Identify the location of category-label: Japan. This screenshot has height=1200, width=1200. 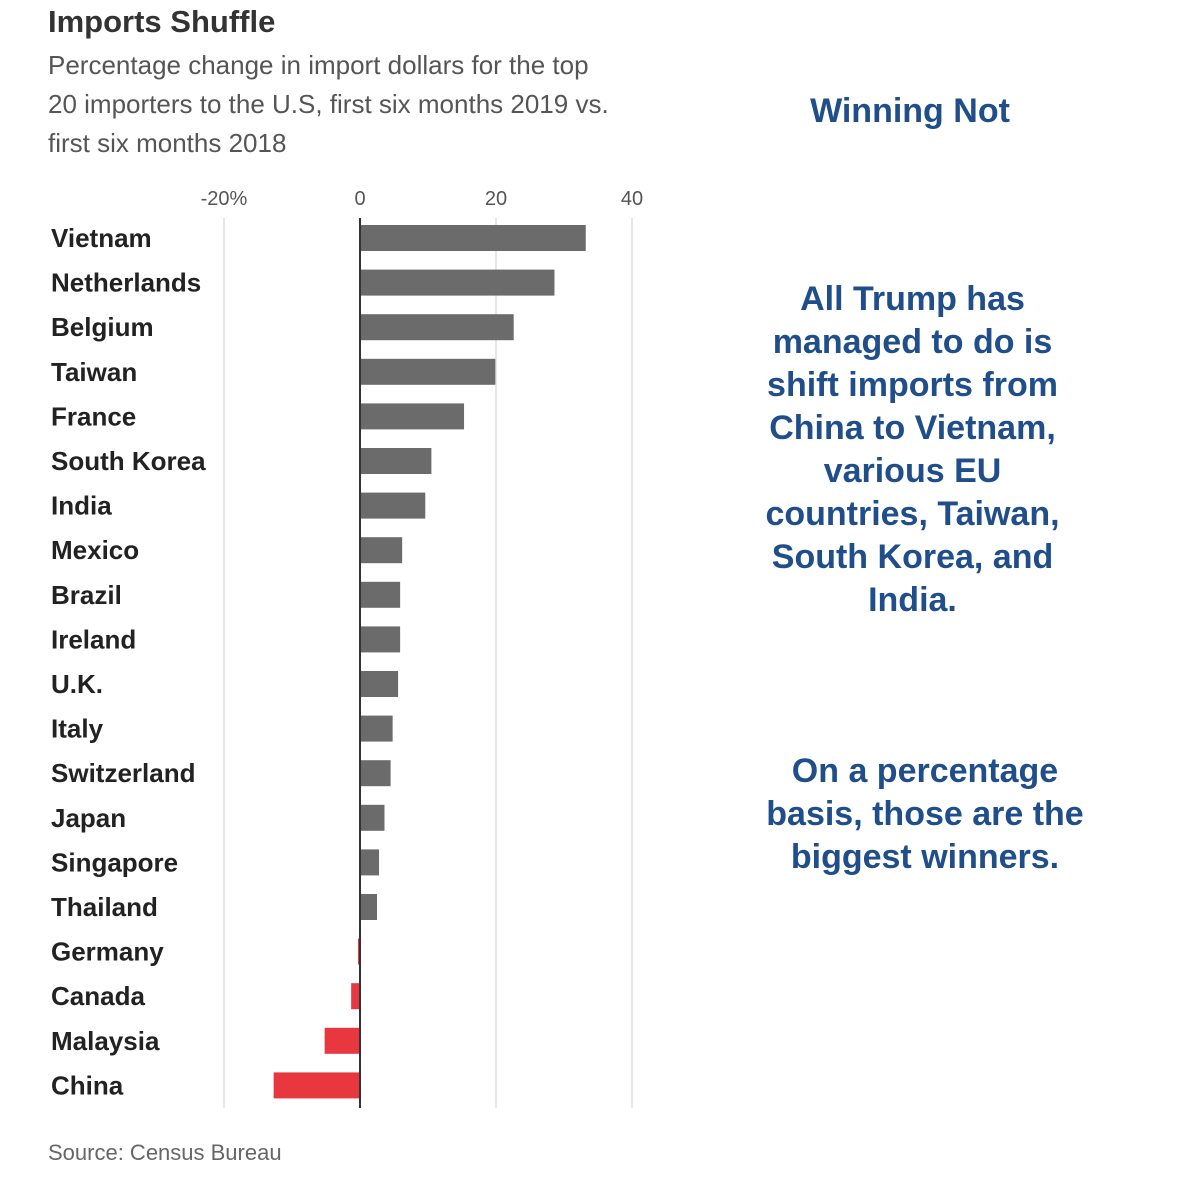
(88, 818).